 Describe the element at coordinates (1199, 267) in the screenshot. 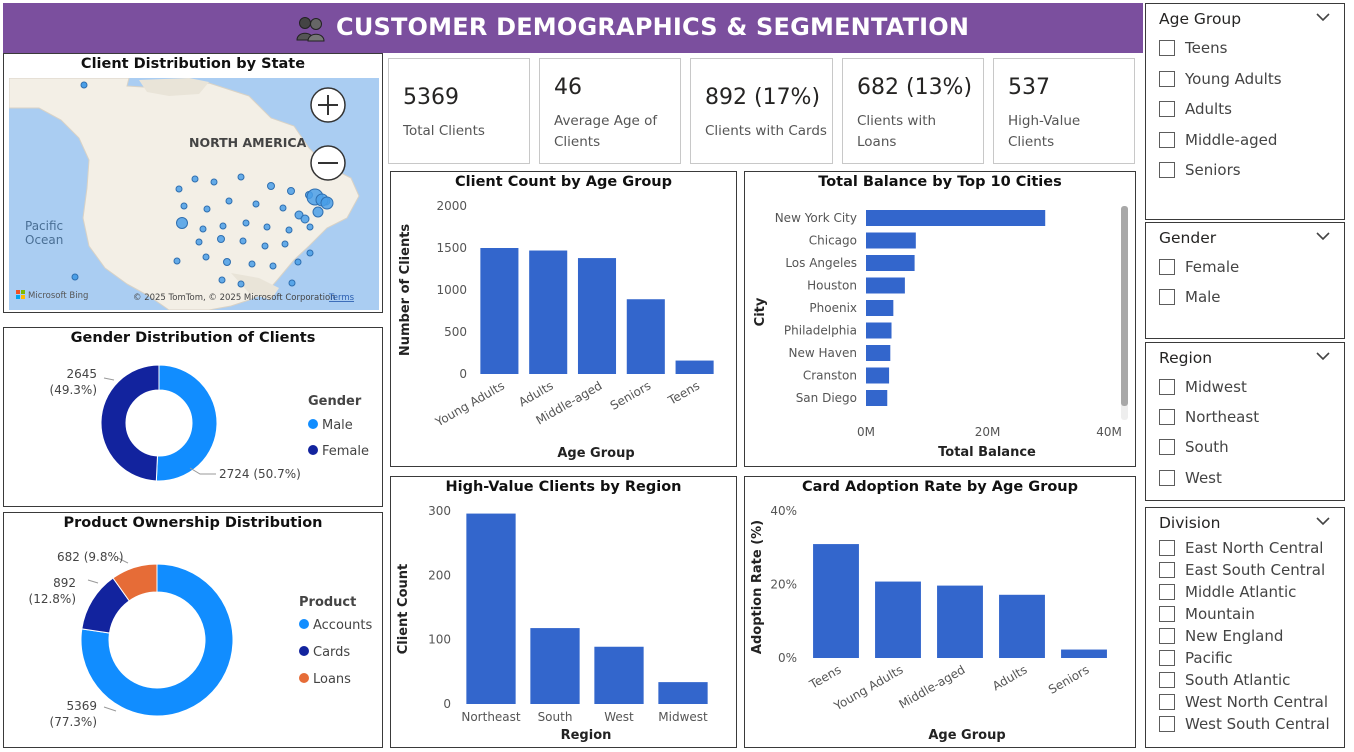

I see `slicer-option: Female` at that location.